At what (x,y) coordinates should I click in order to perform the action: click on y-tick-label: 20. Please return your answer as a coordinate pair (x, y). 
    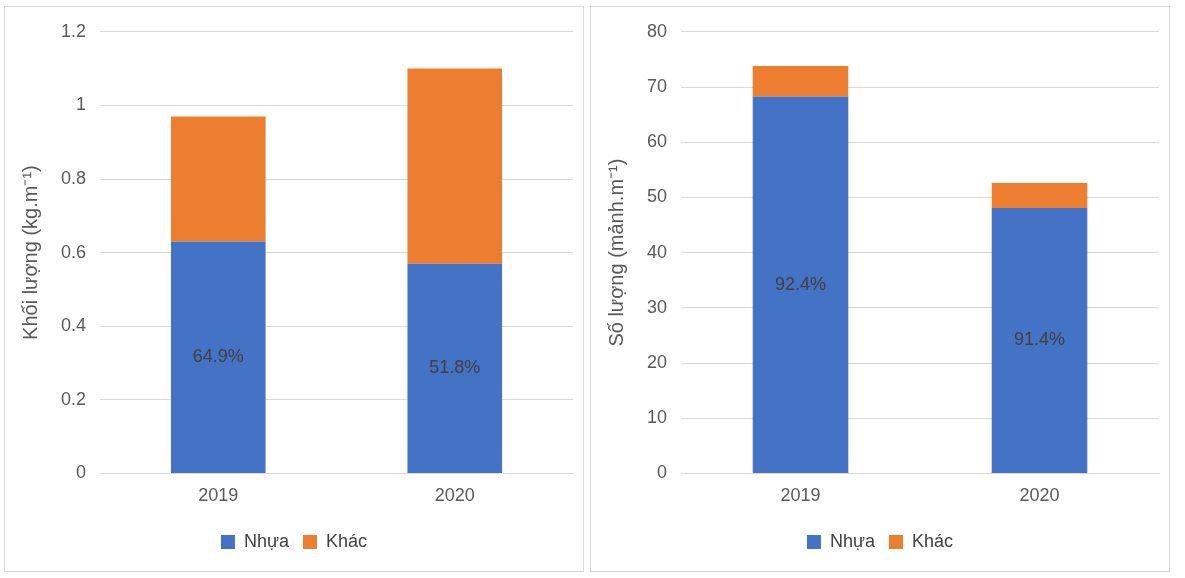
    Looking at the image, I should click on (657, 361).